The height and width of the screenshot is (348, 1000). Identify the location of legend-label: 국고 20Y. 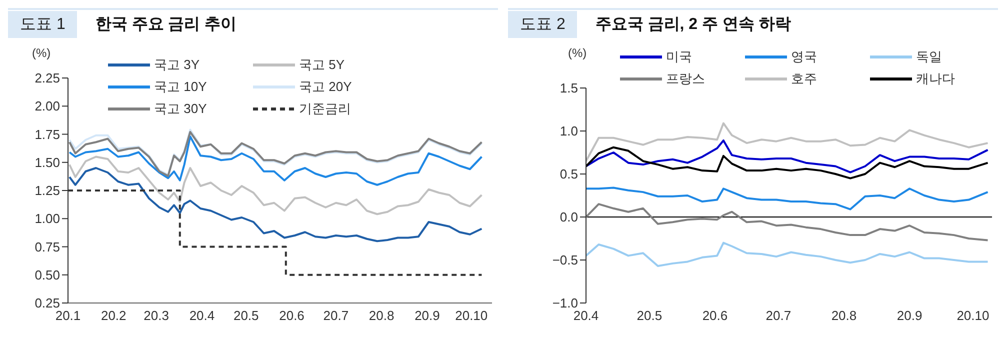
(325, 87).